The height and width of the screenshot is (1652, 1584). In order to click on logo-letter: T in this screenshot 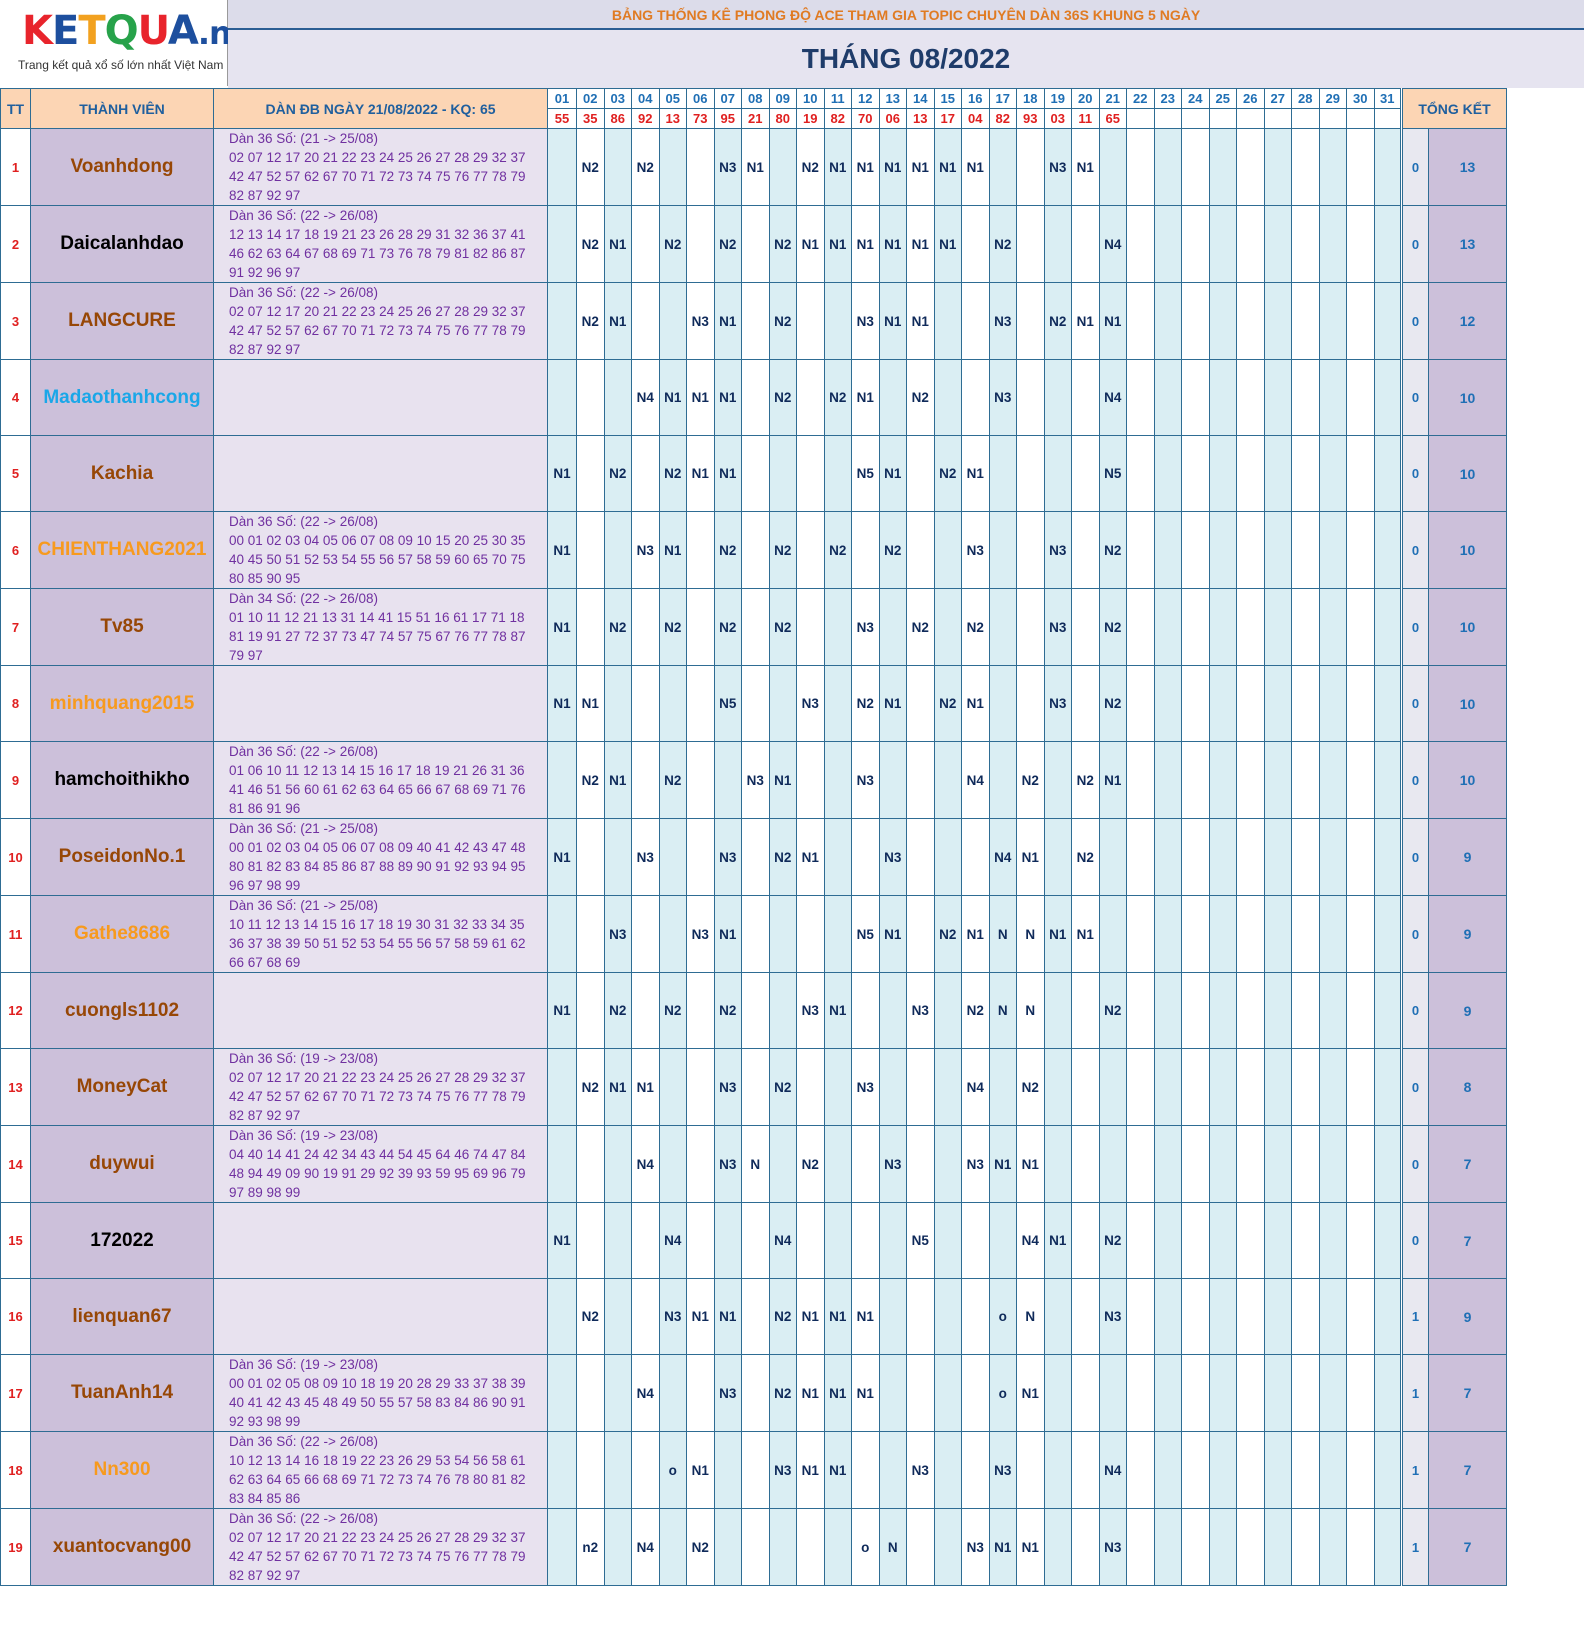, I will do `click(91, 31)`.